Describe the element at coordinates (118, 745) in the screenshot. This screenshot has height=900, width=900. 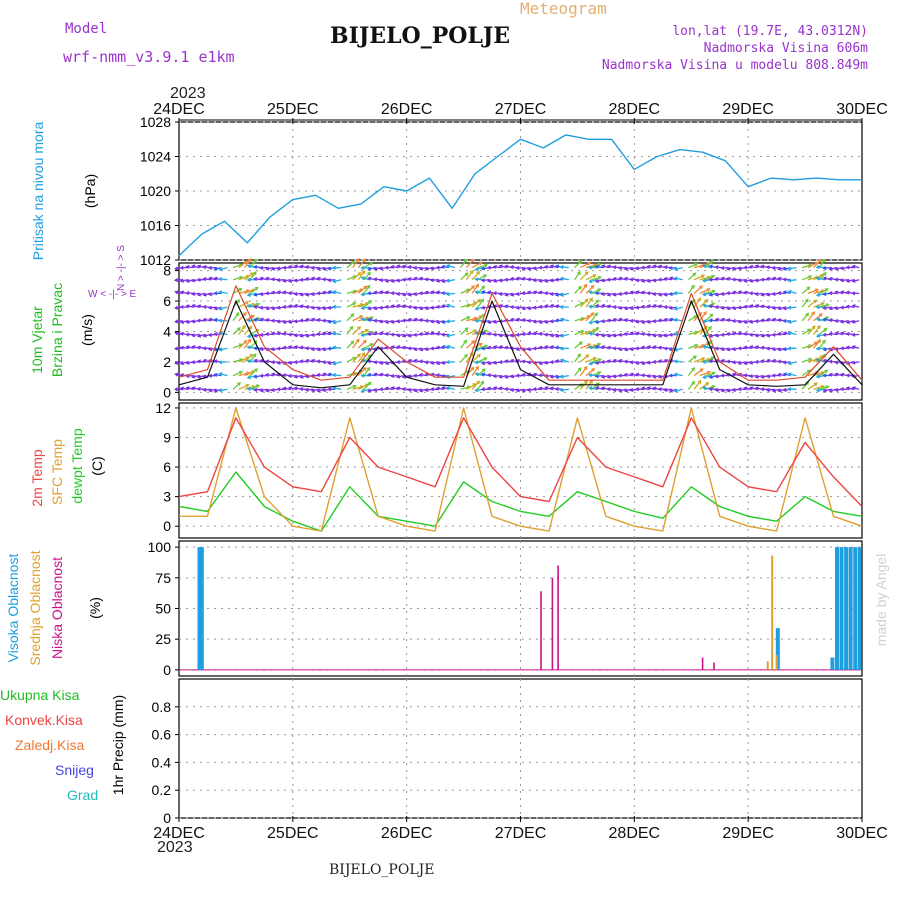
I see `precip-axis-title: 1hr Precip (mm)` at that location.